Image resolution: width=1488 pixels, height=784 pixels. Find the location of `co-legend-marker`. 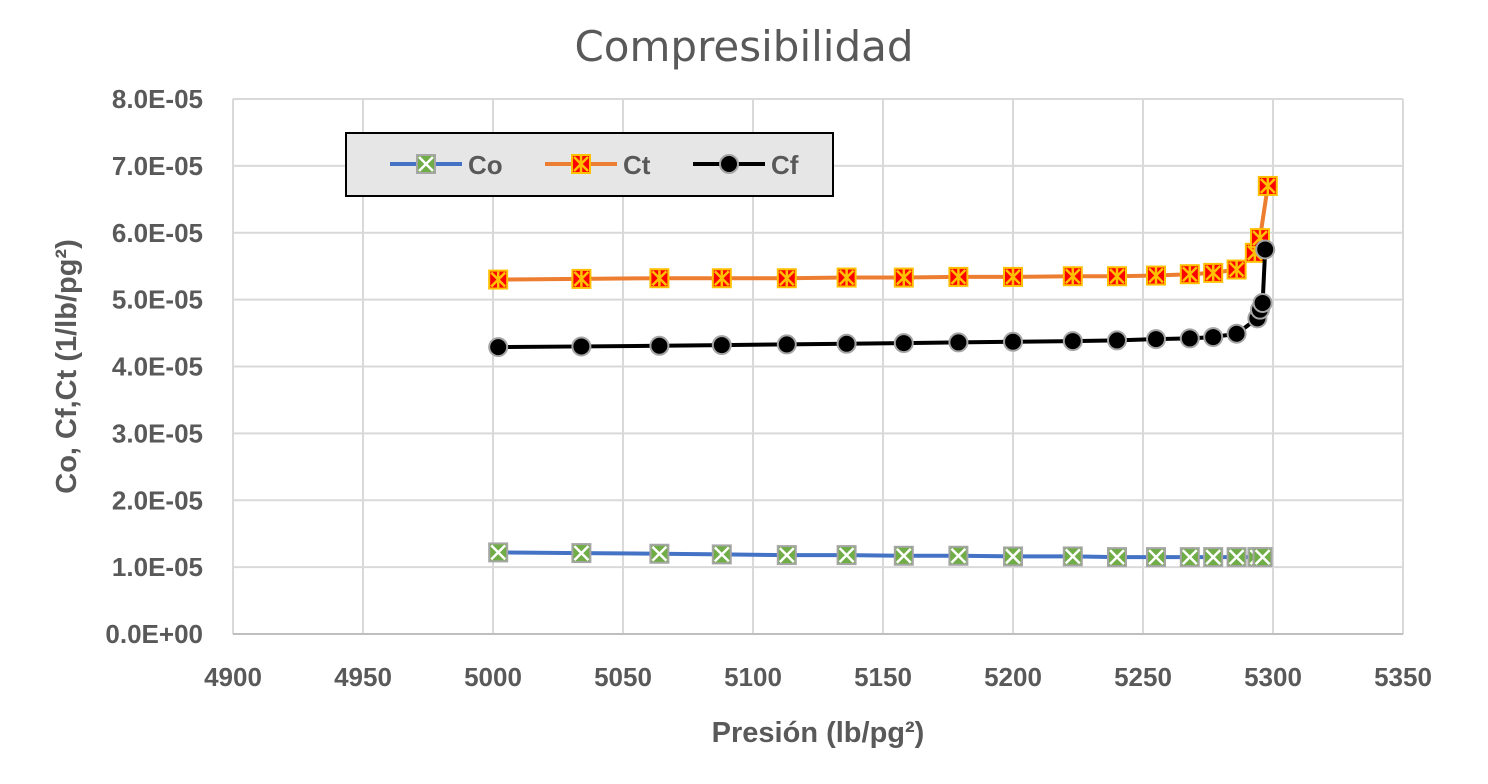

co-legend-marker is located at coordinates (426, 164).